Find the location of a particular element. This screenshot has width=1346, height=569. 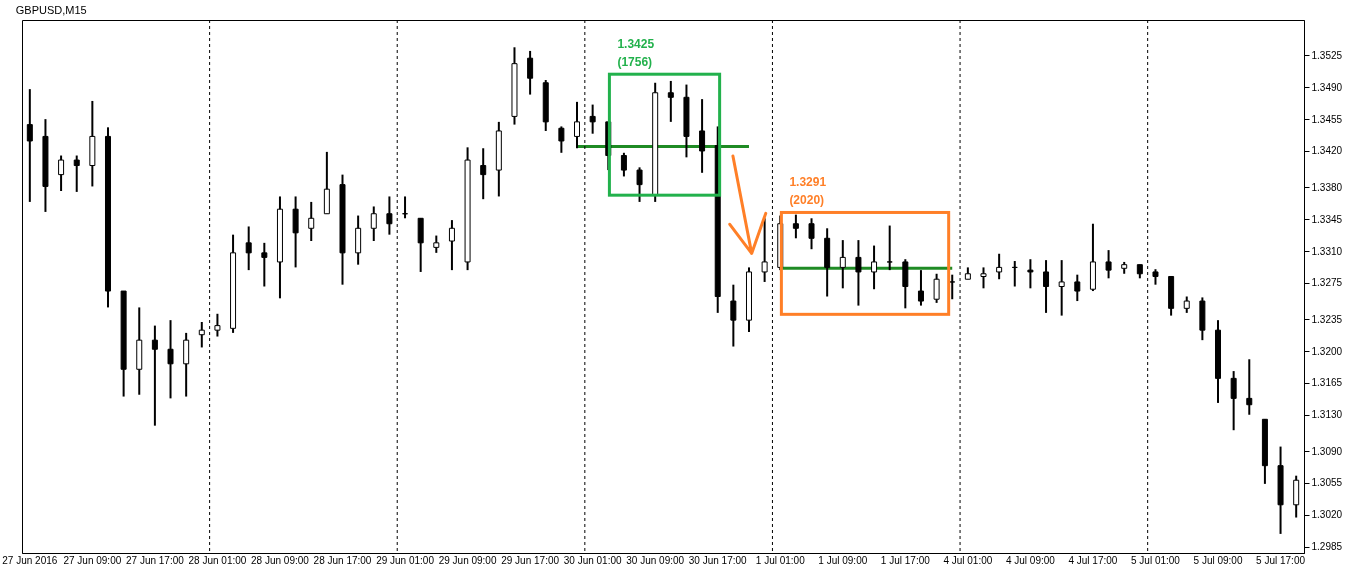

y-tick-label: 1.3020 is located at coordinates (1327, 515).